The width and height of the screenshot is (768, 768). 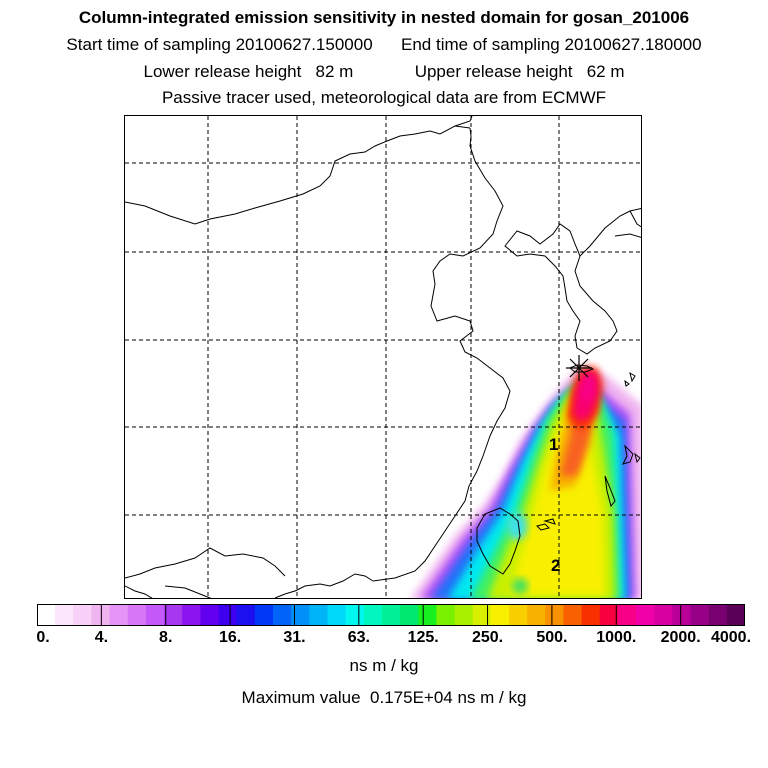 I want to click on colorbar-tick-label: 4000., so click(x=731, y=637).